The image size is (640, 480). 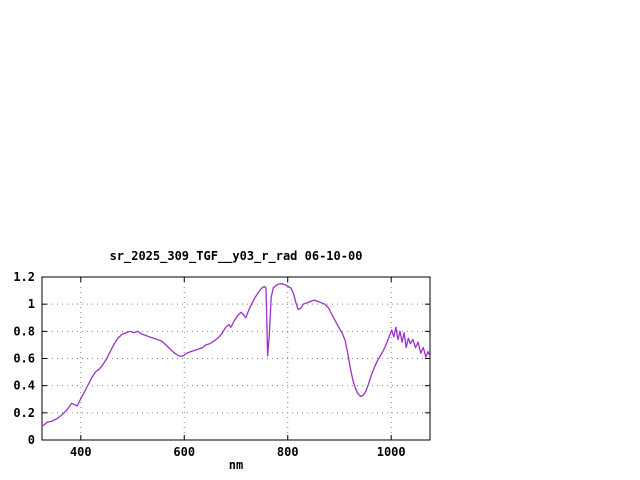 I want to click on y-tick-label: 0.2, so click(x=24, y=413).